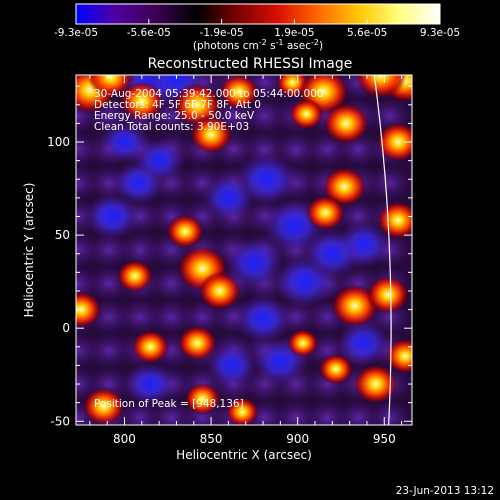 The height and width of the screenshot is (500, 500). I want to click on colorbar-tick-label: 1.9e-05, so click(294, 33).